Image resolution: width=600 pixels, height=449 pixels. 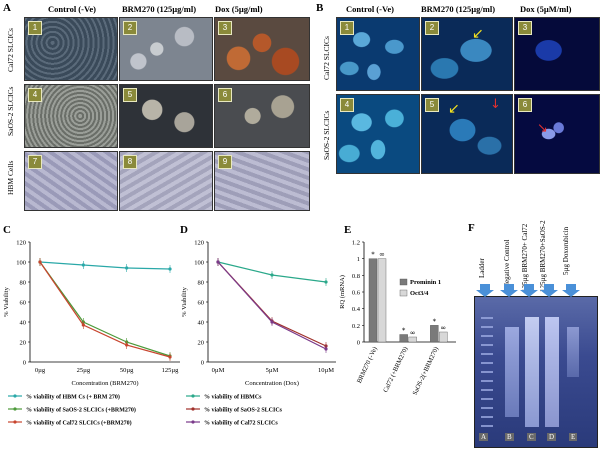 What do you see at coordinates (342, 292) in the screenshot?
I see `y-axis-label: RQ (mRNA)` at bounding box center [342, 292].